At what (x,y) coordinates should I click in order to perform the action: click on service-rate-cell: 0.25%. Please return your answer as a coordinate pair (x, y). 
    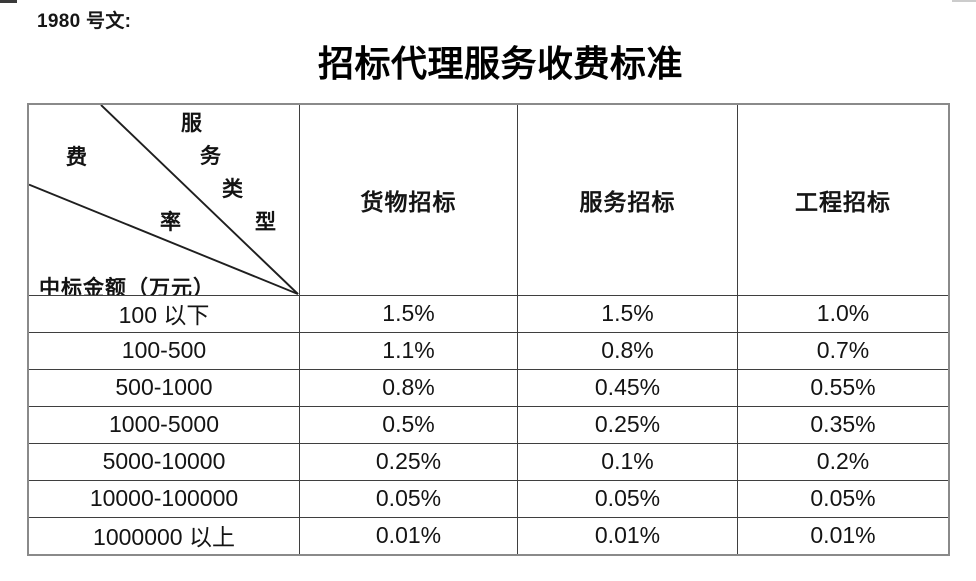
    Looking at the image, I should click on (627, 425).